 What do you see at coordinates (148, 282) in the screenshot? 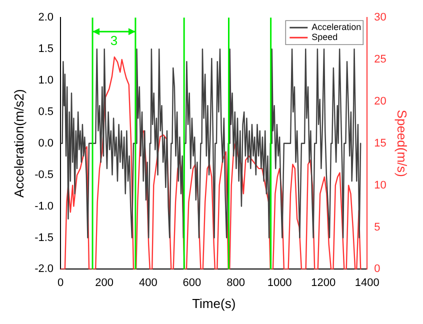
I see `x-tick-label: 400` at bounding box center [148, 282].